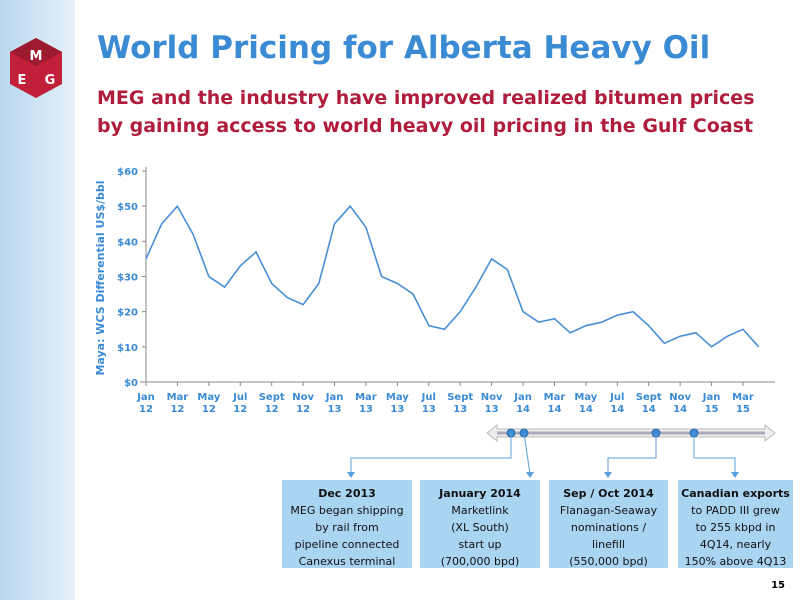  I want to click on callout-text: Canexus terminal, so click(347, 561).